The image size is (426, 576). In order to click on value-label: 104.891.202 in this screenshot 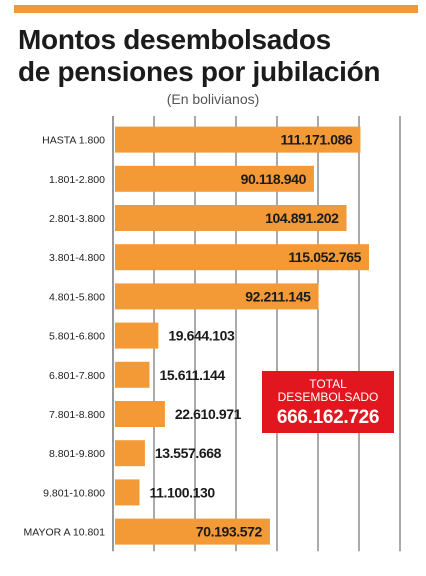, I will do `click(302, 218)`.